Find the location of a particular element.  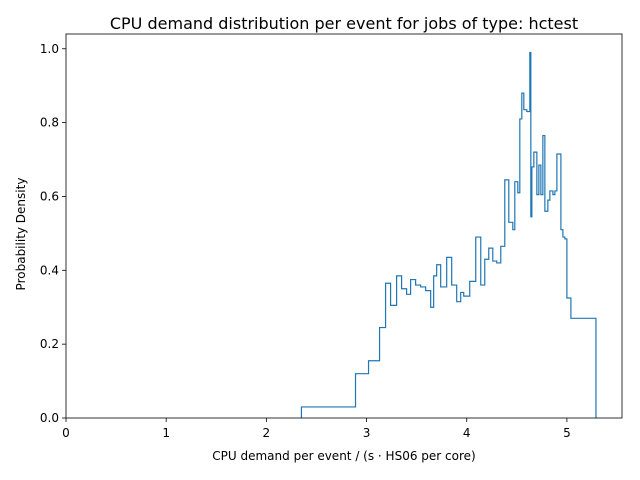

y-tick-label: 0.6 is located at coordinates (49, 196).